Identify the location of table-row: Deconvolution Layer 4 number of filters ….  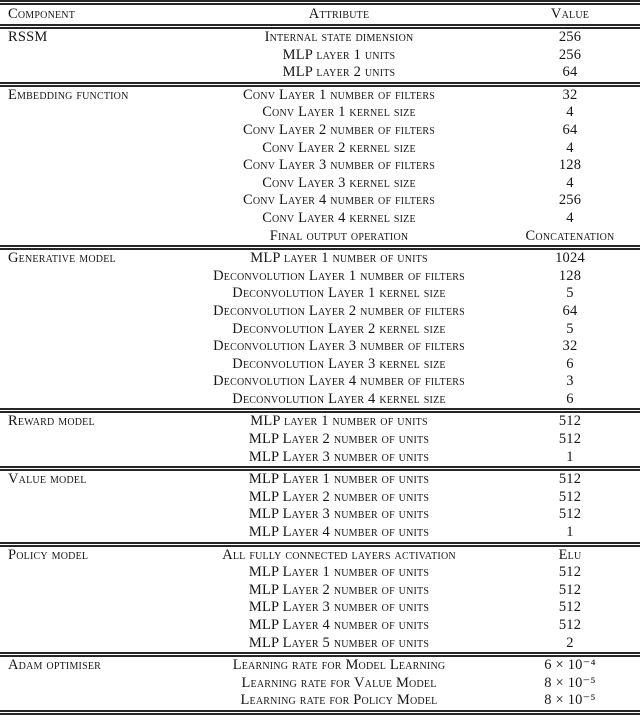
(320, 382).